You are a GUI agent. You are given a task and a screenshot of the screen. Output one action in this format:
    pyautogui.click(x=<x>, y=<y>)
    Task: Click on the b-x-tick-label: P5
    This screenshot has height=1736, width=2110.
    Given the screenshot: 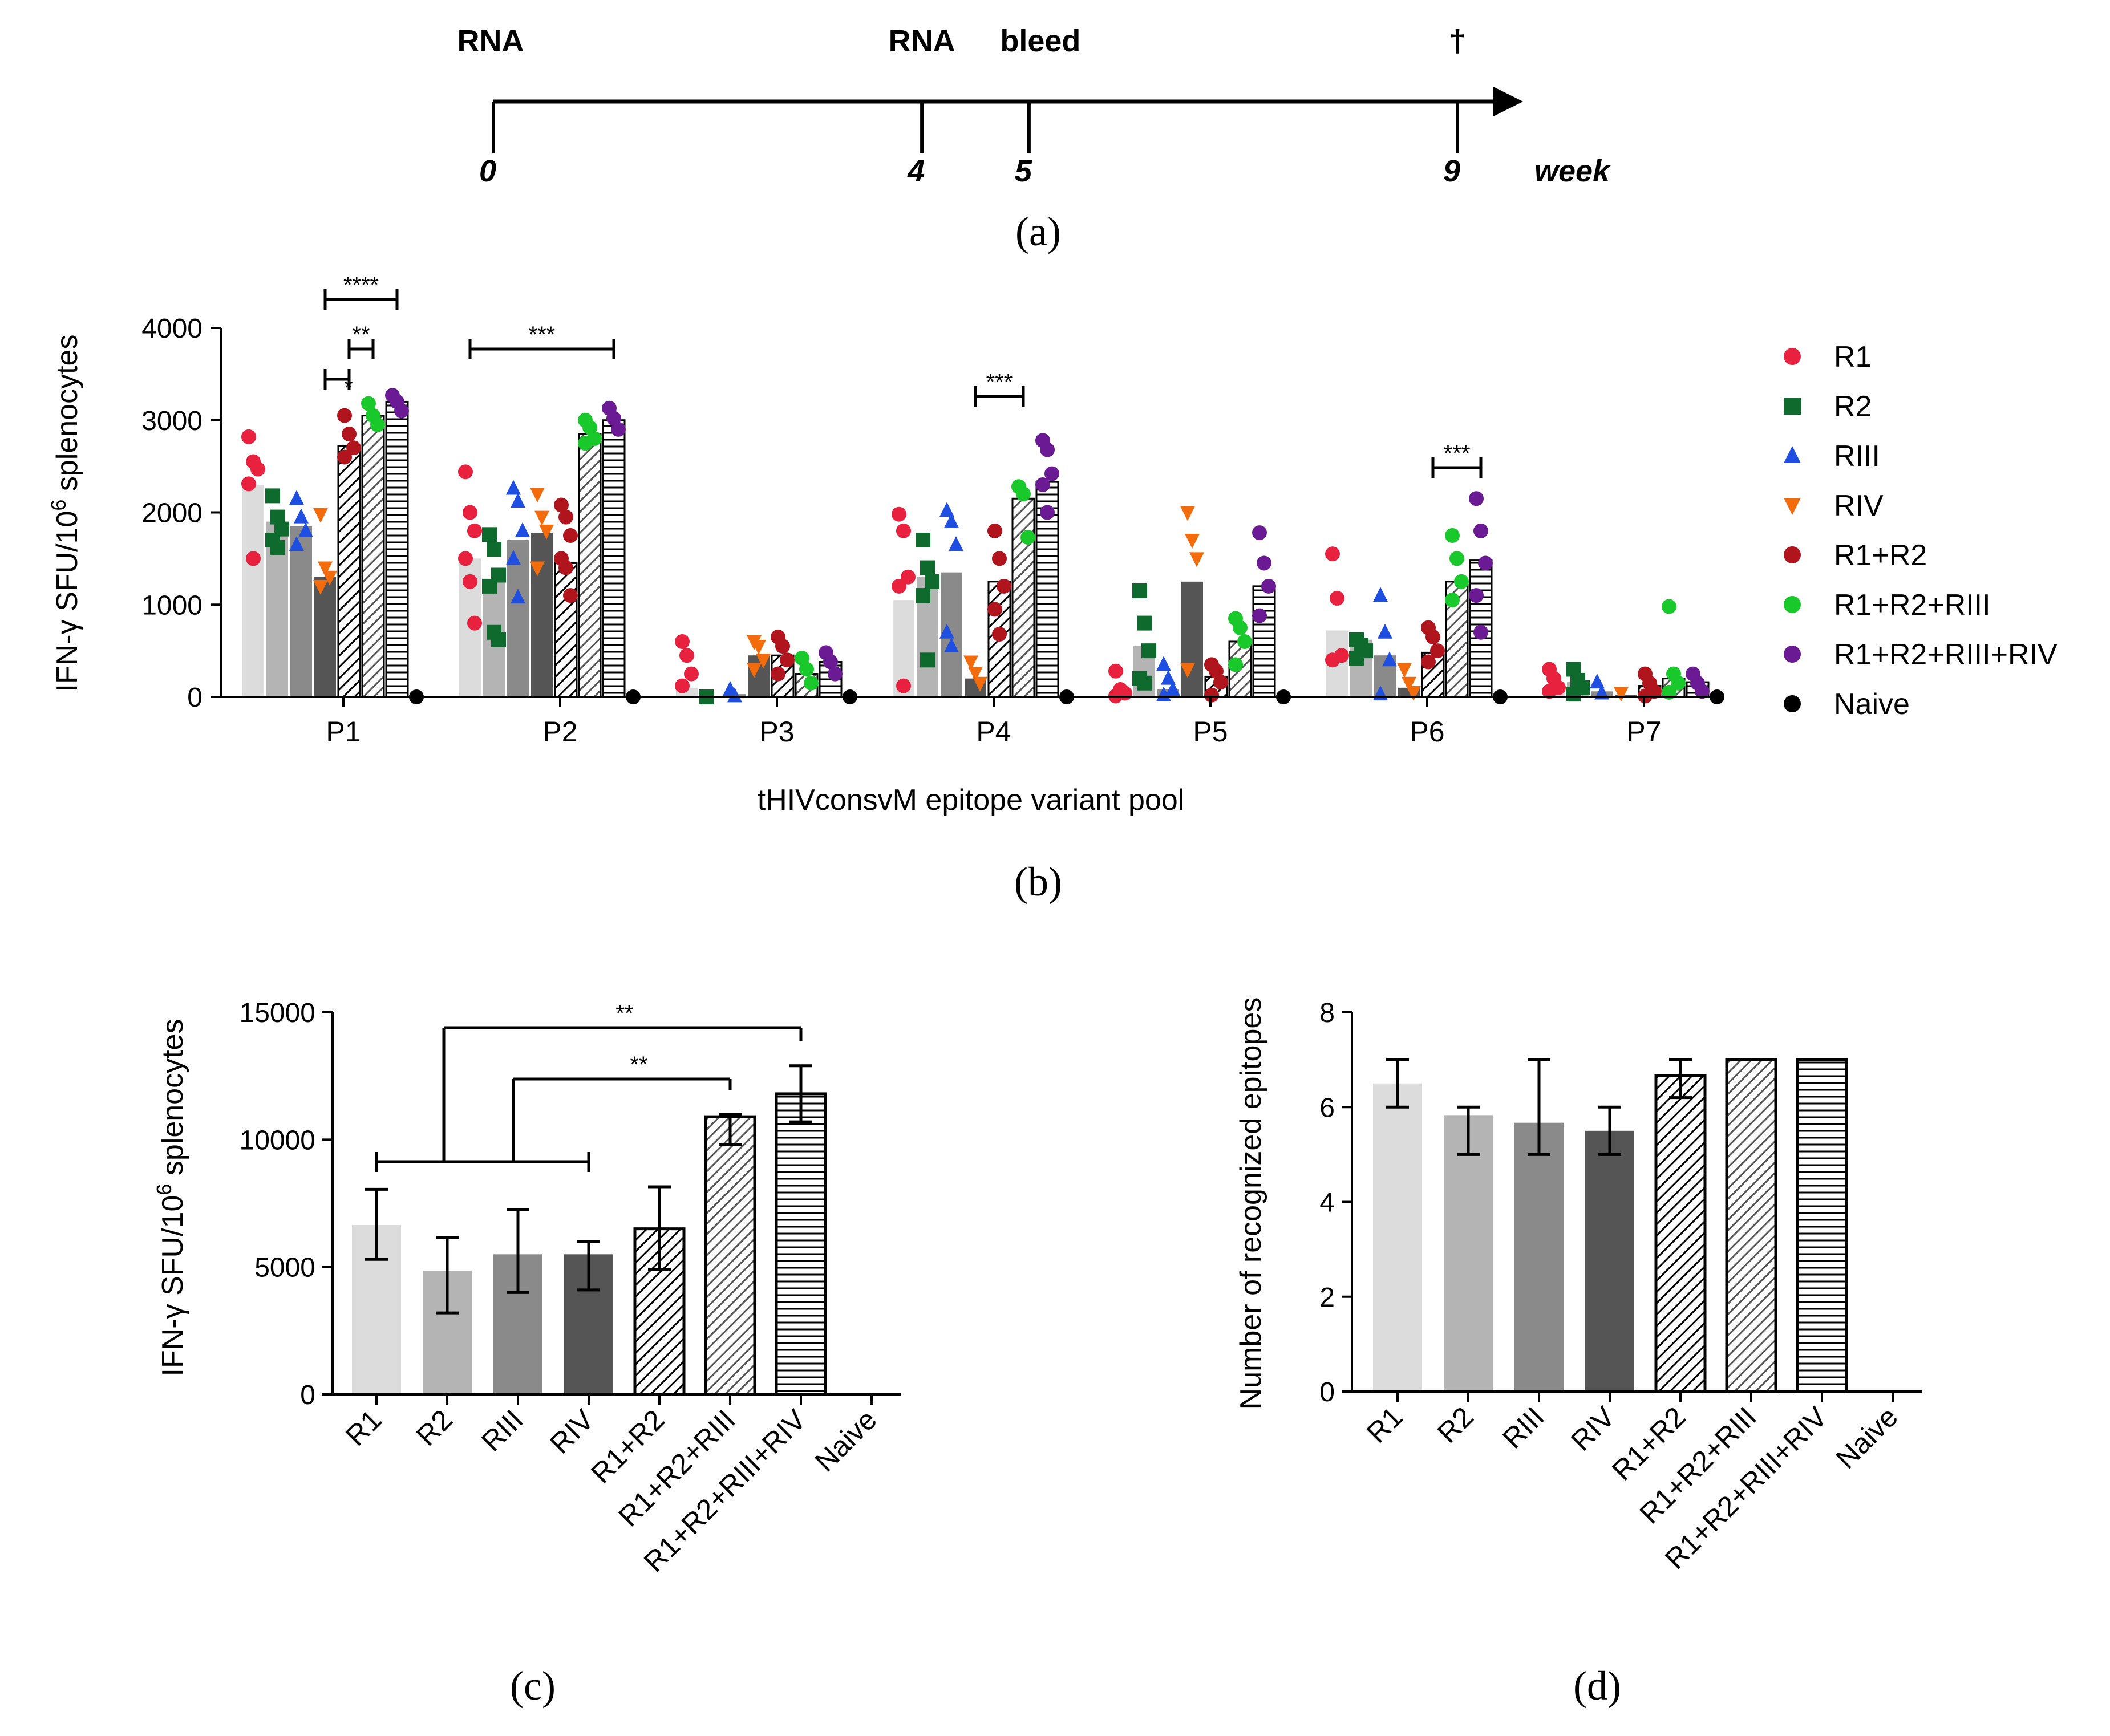 What is the action you would take?
    pyautogui.click(x=1210, y=732)
    